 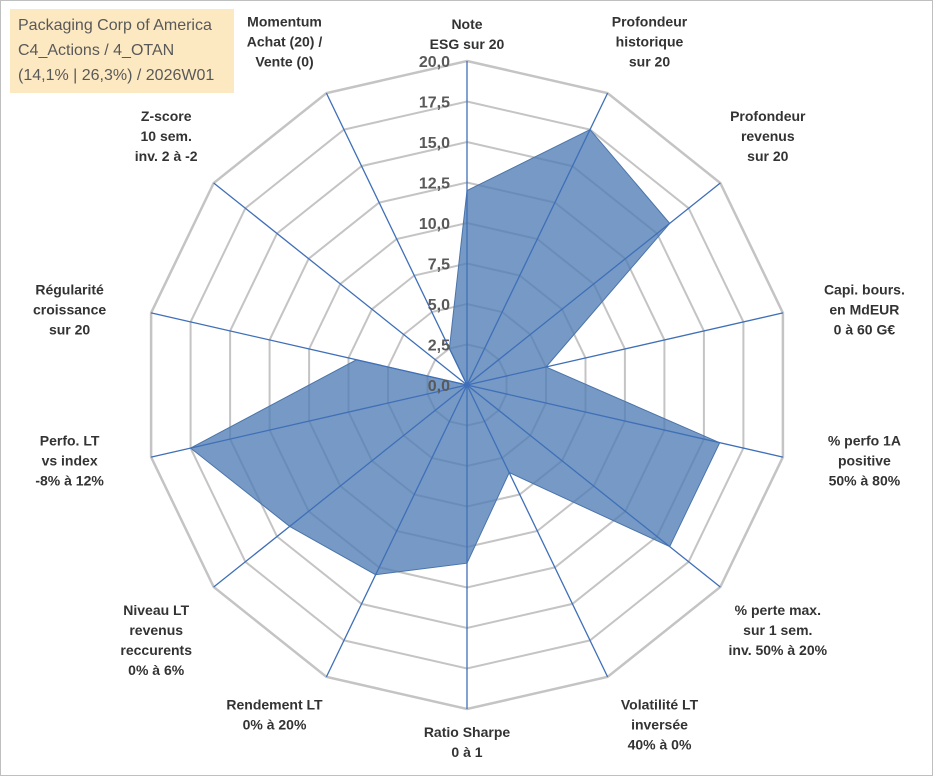 I want to click on tick-label: 5,0, so click(x=439, y=305).